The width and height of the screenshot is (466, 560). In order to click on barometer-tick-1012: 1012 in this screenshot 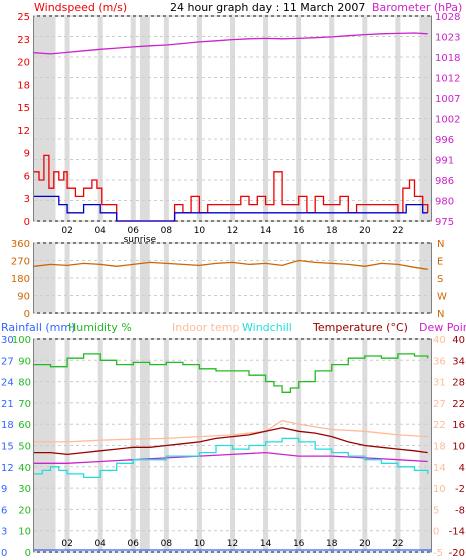, I will do `click(447, 79)`.